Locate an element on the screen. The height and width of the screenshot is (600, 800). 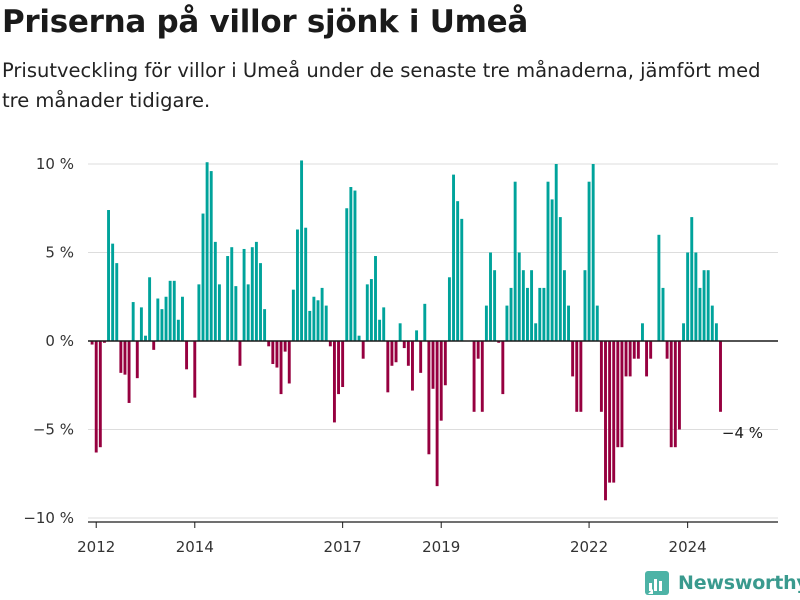
brand: Newsworthy is located at coordinates (722, 583).